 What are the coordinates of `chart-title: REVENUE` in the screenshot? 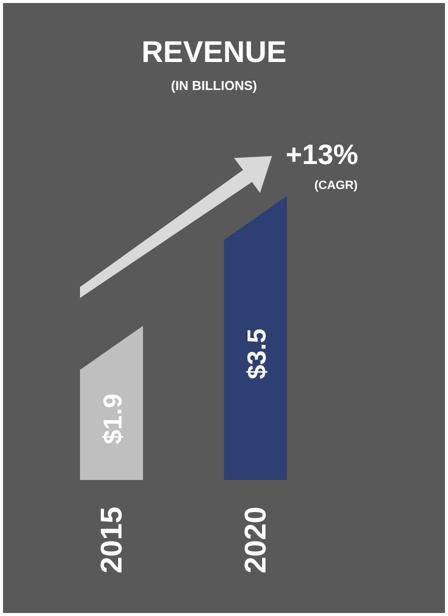 It's located at (214, 52).